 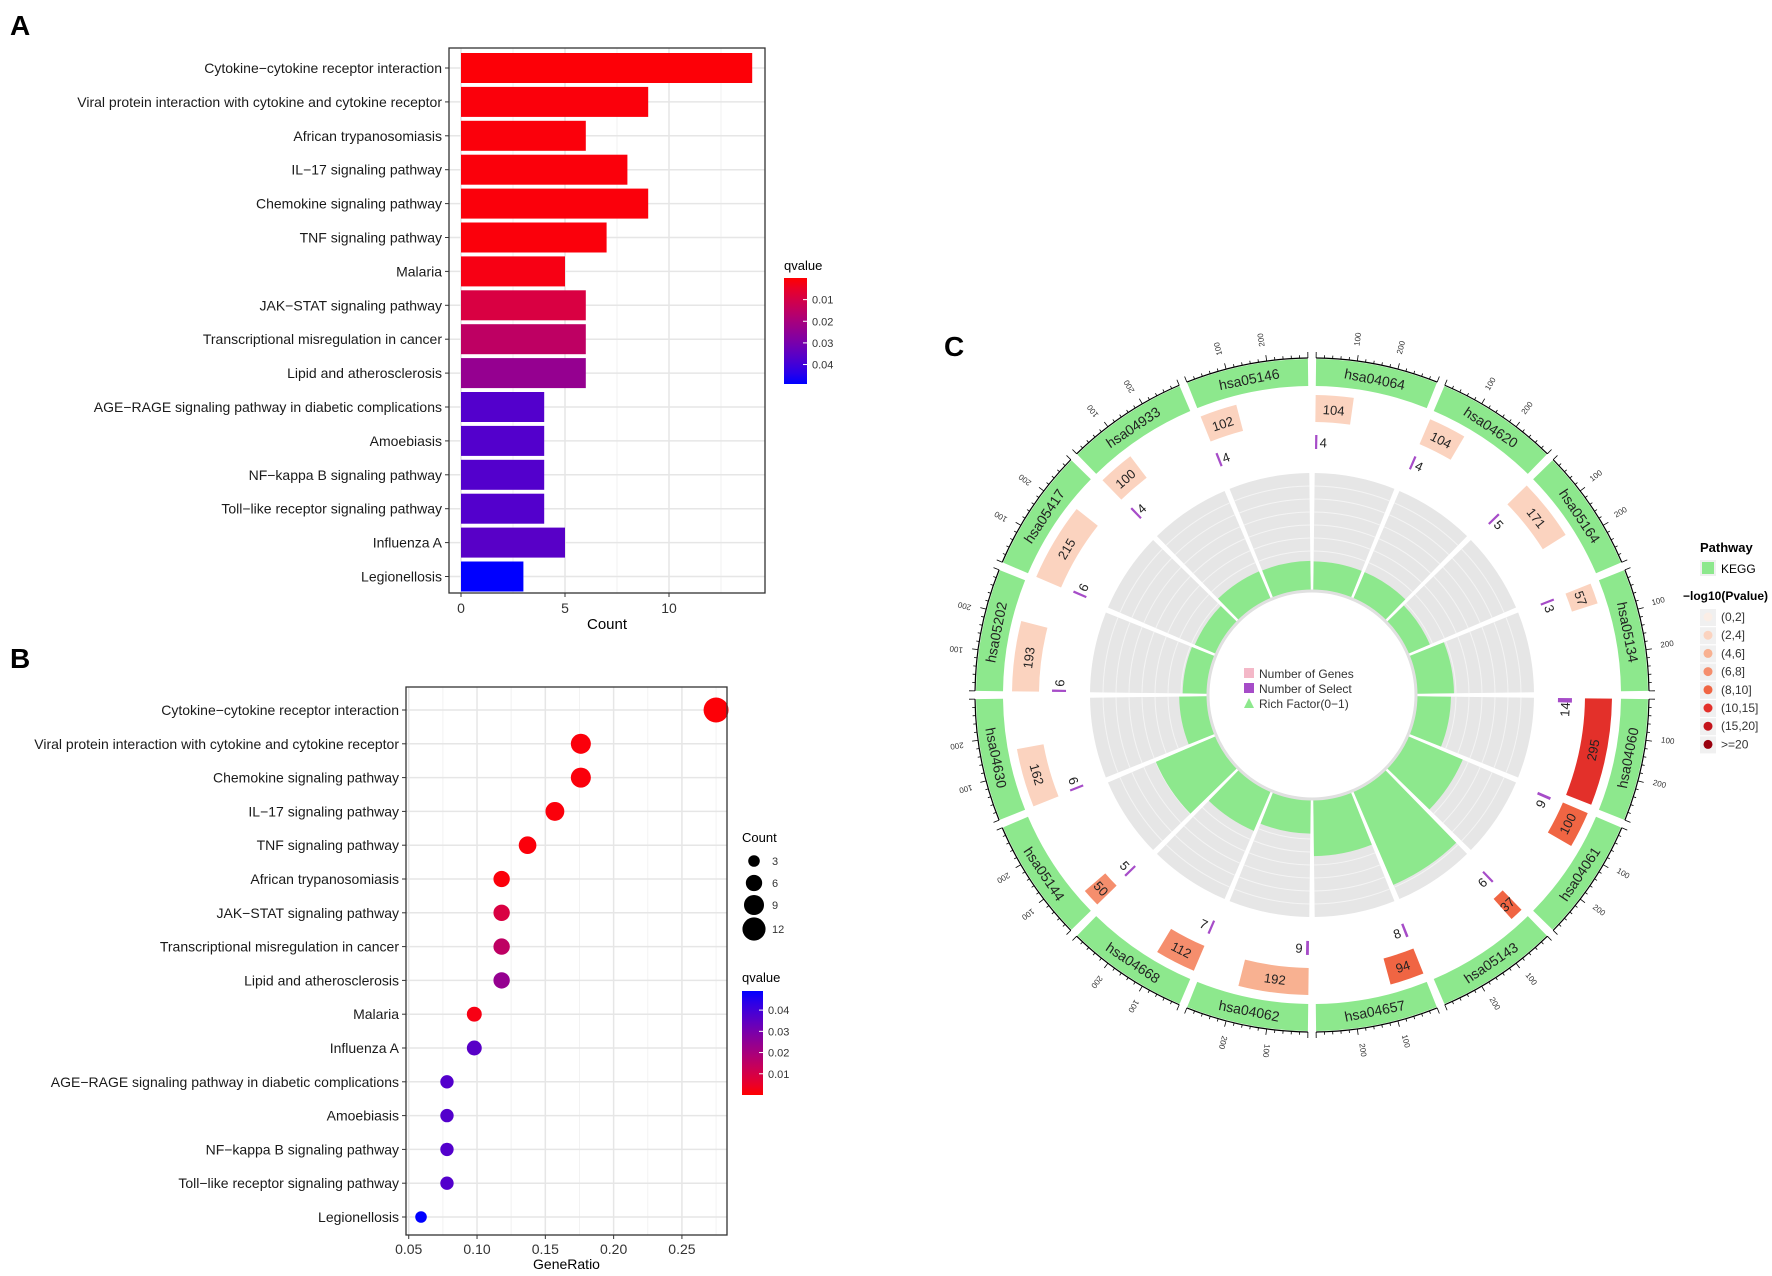 What do you see at coordinates (1565, 709) in the screenshot?
I see `select-count-label: 14` at bounding box center [1565, 709].